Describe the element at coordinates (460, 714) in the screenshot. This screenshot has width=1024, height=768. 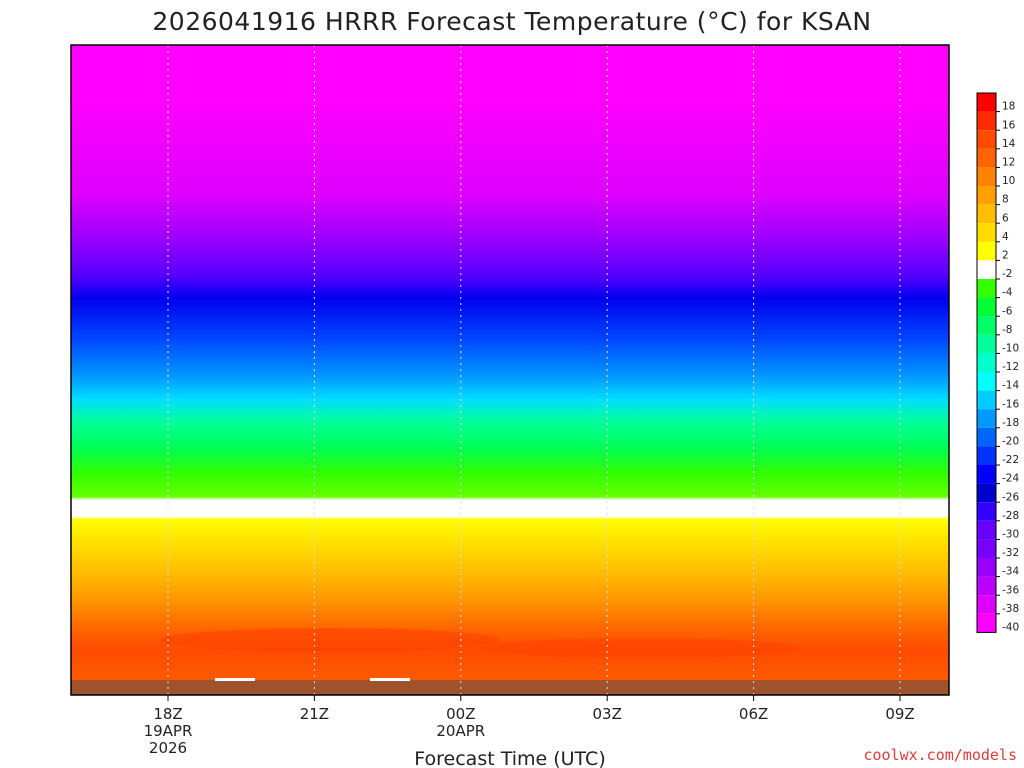
I see `x-tick-label: 00Z` at that location.